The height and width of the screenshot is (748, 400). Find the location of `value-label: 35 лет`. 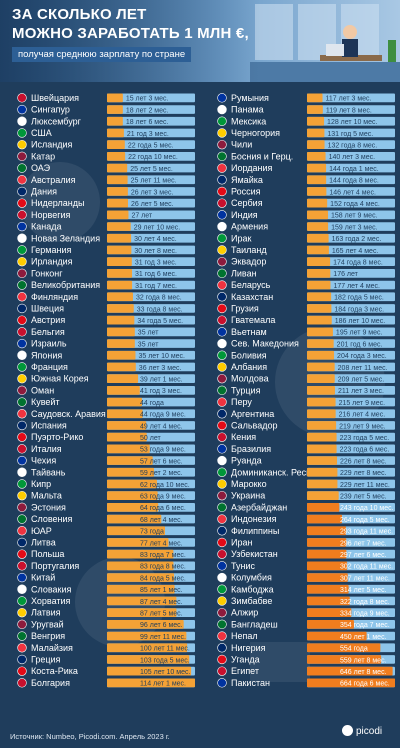

value-label: 35 лет is located at coordinates (148, 333).